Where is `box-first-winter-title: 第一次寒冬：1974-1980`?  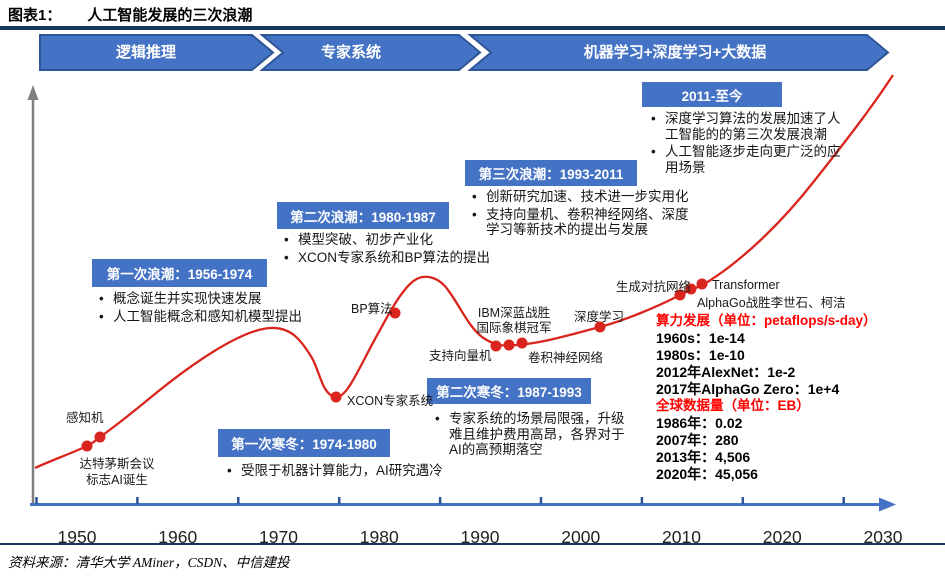 box-first-winter-title: 第一次寒冬：1974-1980 is located at coordinates (304, 443).